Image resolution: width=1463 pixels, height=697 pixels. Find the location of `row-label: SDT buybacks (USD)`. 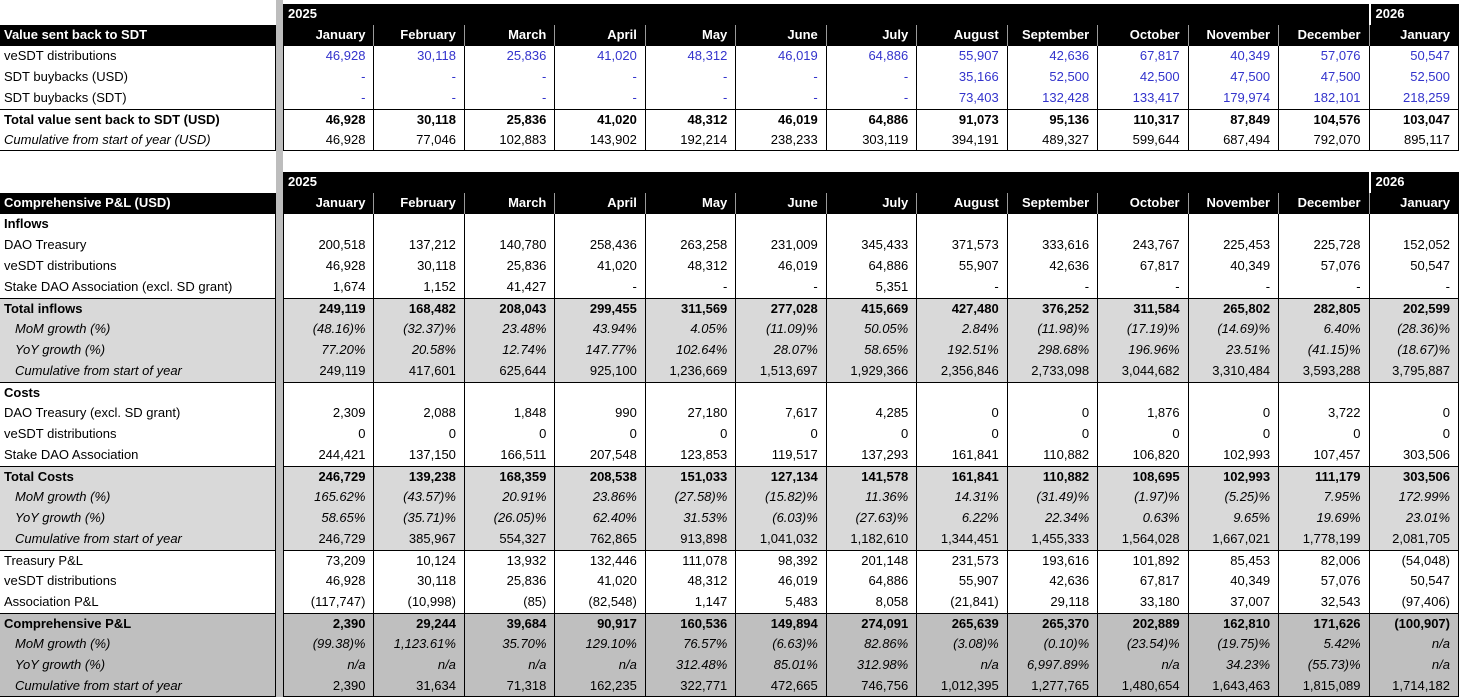

row-label: SDT buybacks (USD) is located at coordinates (138, 77).